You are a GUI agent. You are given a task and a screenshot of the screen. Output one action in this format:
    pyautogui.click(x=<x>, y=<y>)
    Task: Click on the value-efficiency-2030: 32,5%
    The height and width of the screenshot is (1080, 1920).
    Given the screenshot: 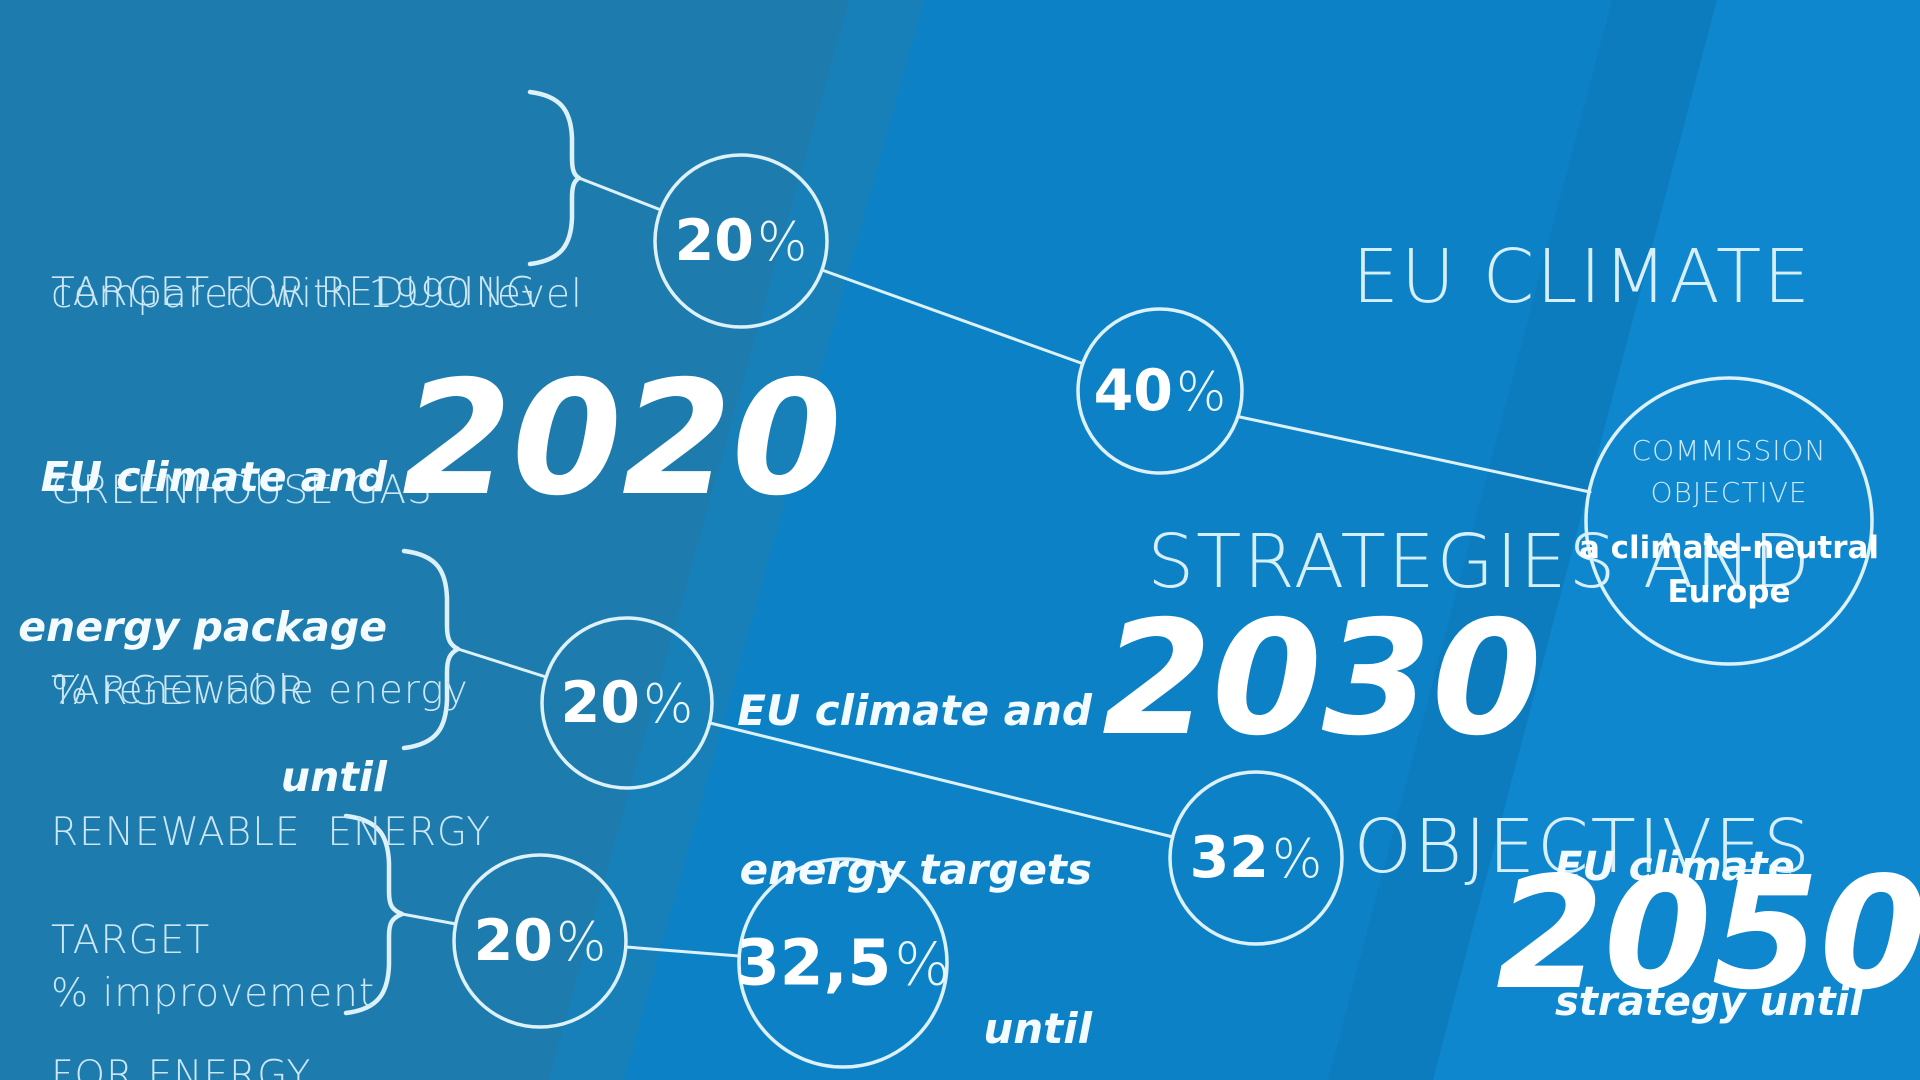 What is the action you would take?
    pyautogui.click(x=843, y=963)
    